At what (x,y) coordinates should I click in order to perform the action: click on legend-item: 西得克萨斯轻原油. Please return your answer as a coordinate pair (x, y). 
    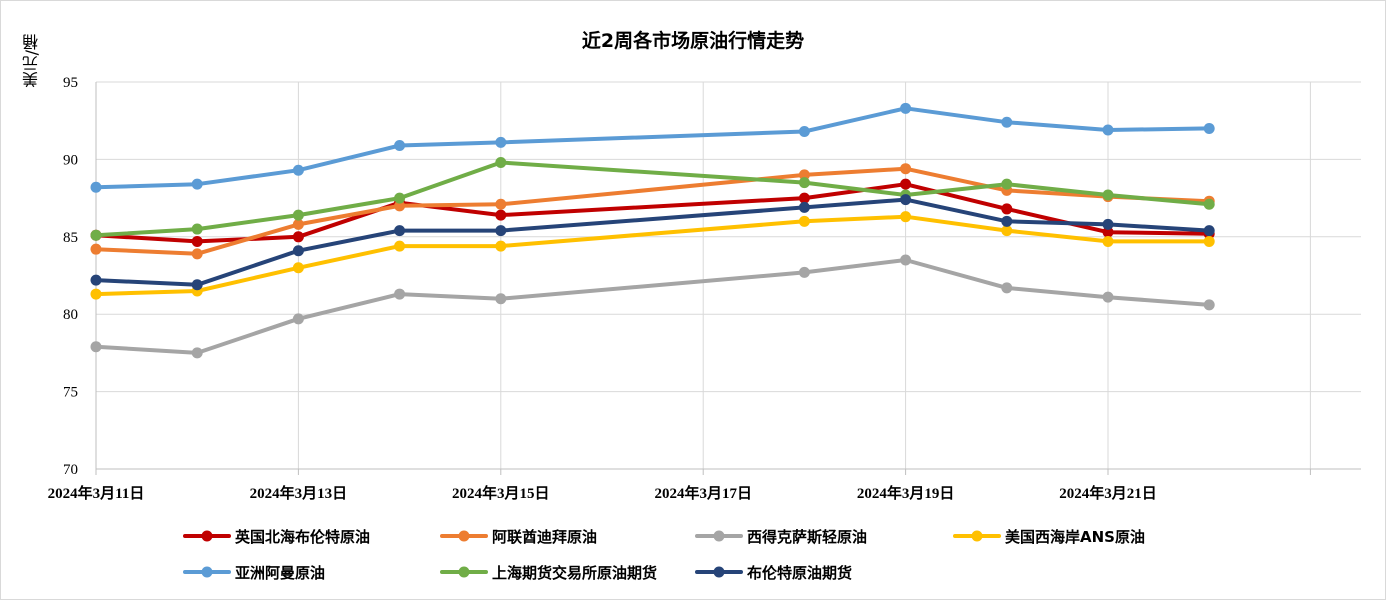
    Looking at the image, I should click on (781, 537).